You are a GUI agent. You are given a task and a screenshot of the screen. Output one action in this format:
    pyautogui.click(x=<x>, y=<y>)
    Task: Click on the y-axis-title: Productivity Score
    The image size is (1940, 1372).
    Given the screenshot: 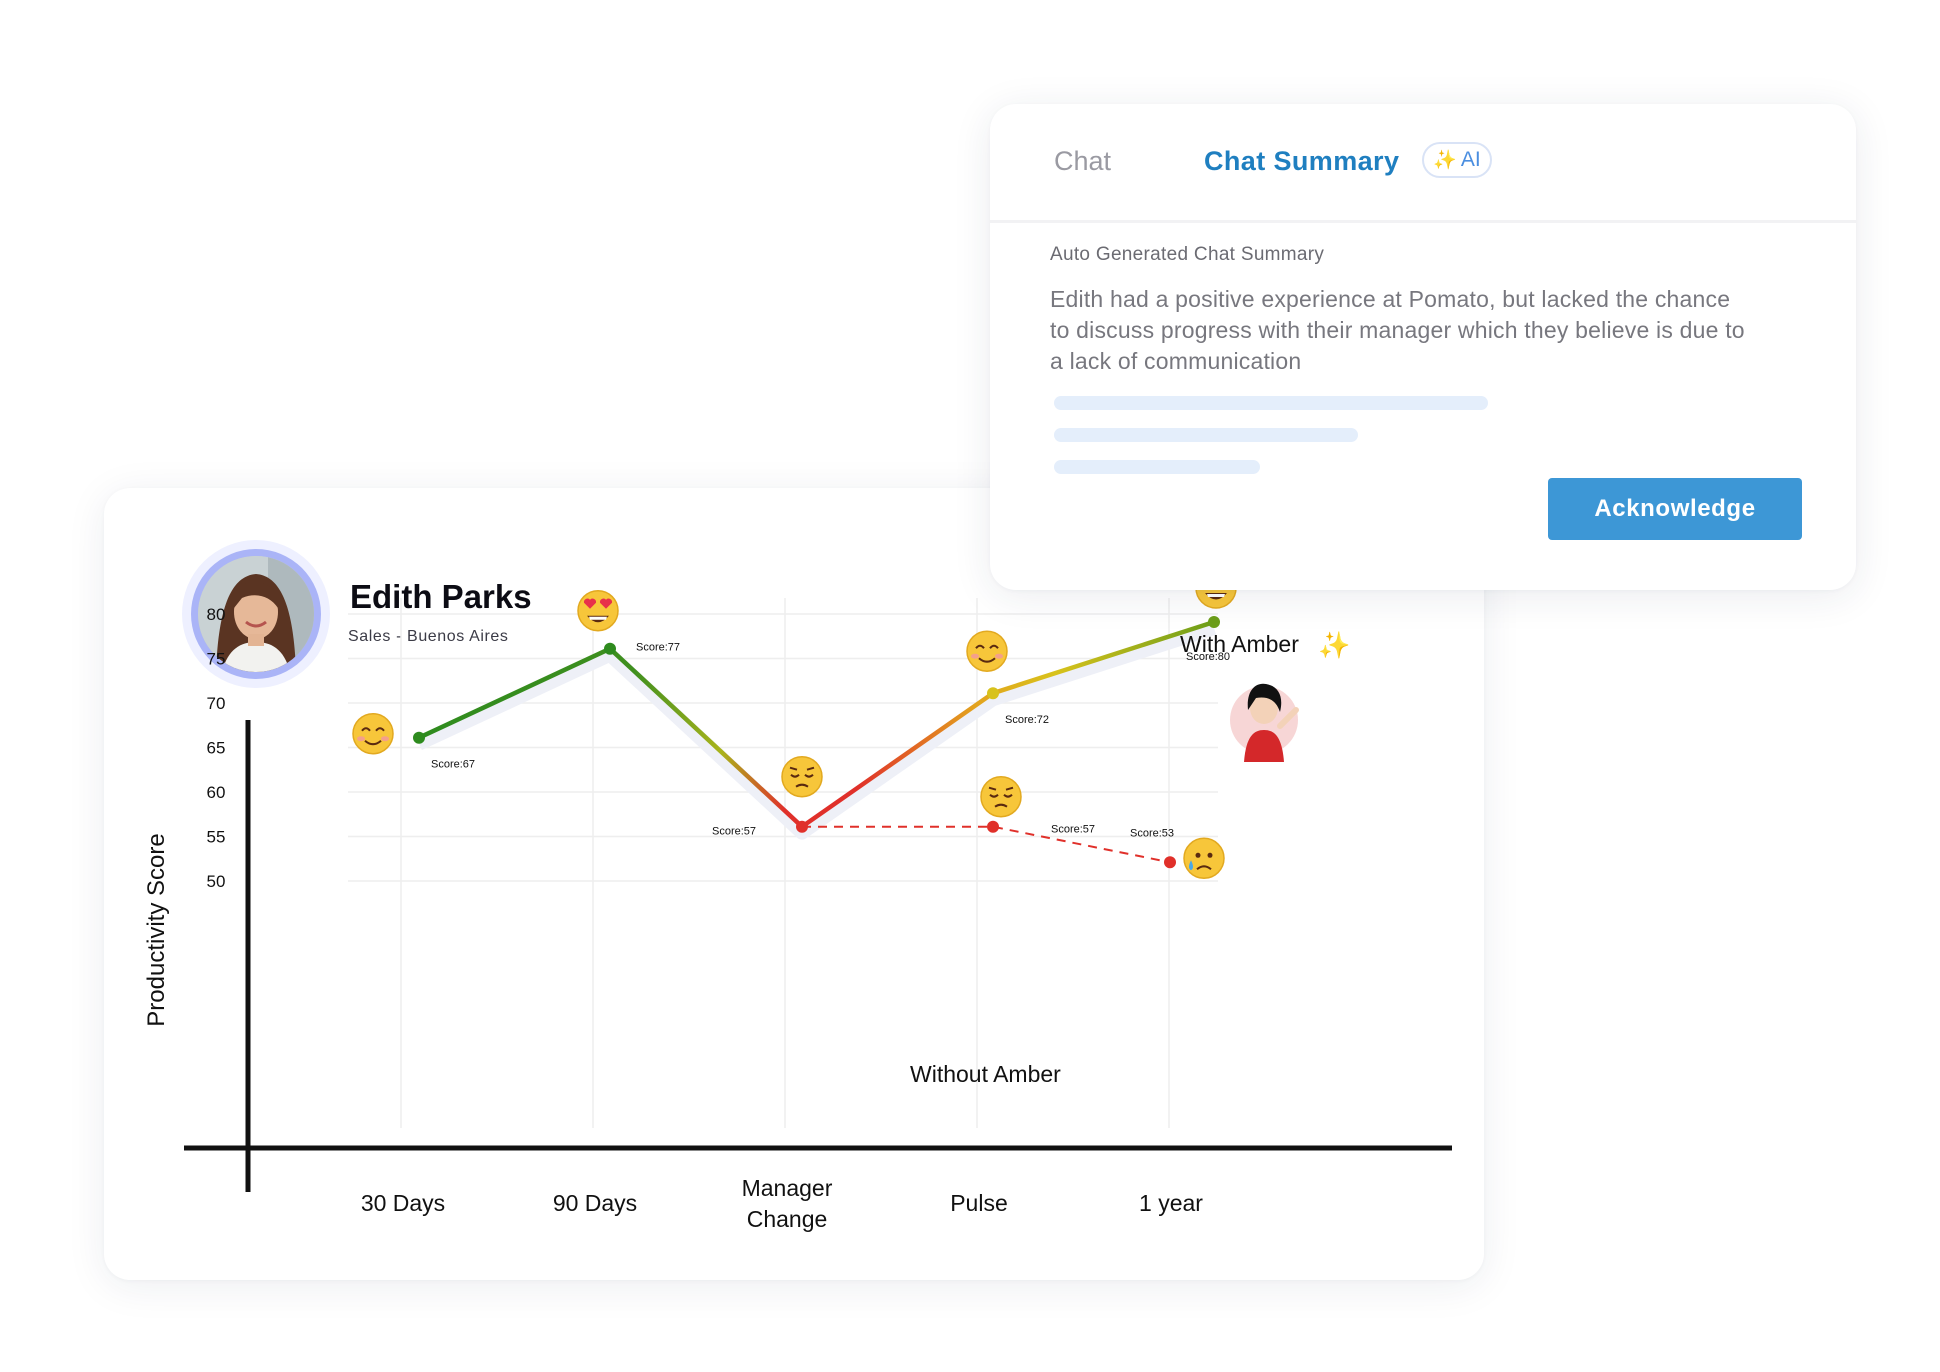 What is the action you would take?
    pyautogui.click(x=156, y=929)
    